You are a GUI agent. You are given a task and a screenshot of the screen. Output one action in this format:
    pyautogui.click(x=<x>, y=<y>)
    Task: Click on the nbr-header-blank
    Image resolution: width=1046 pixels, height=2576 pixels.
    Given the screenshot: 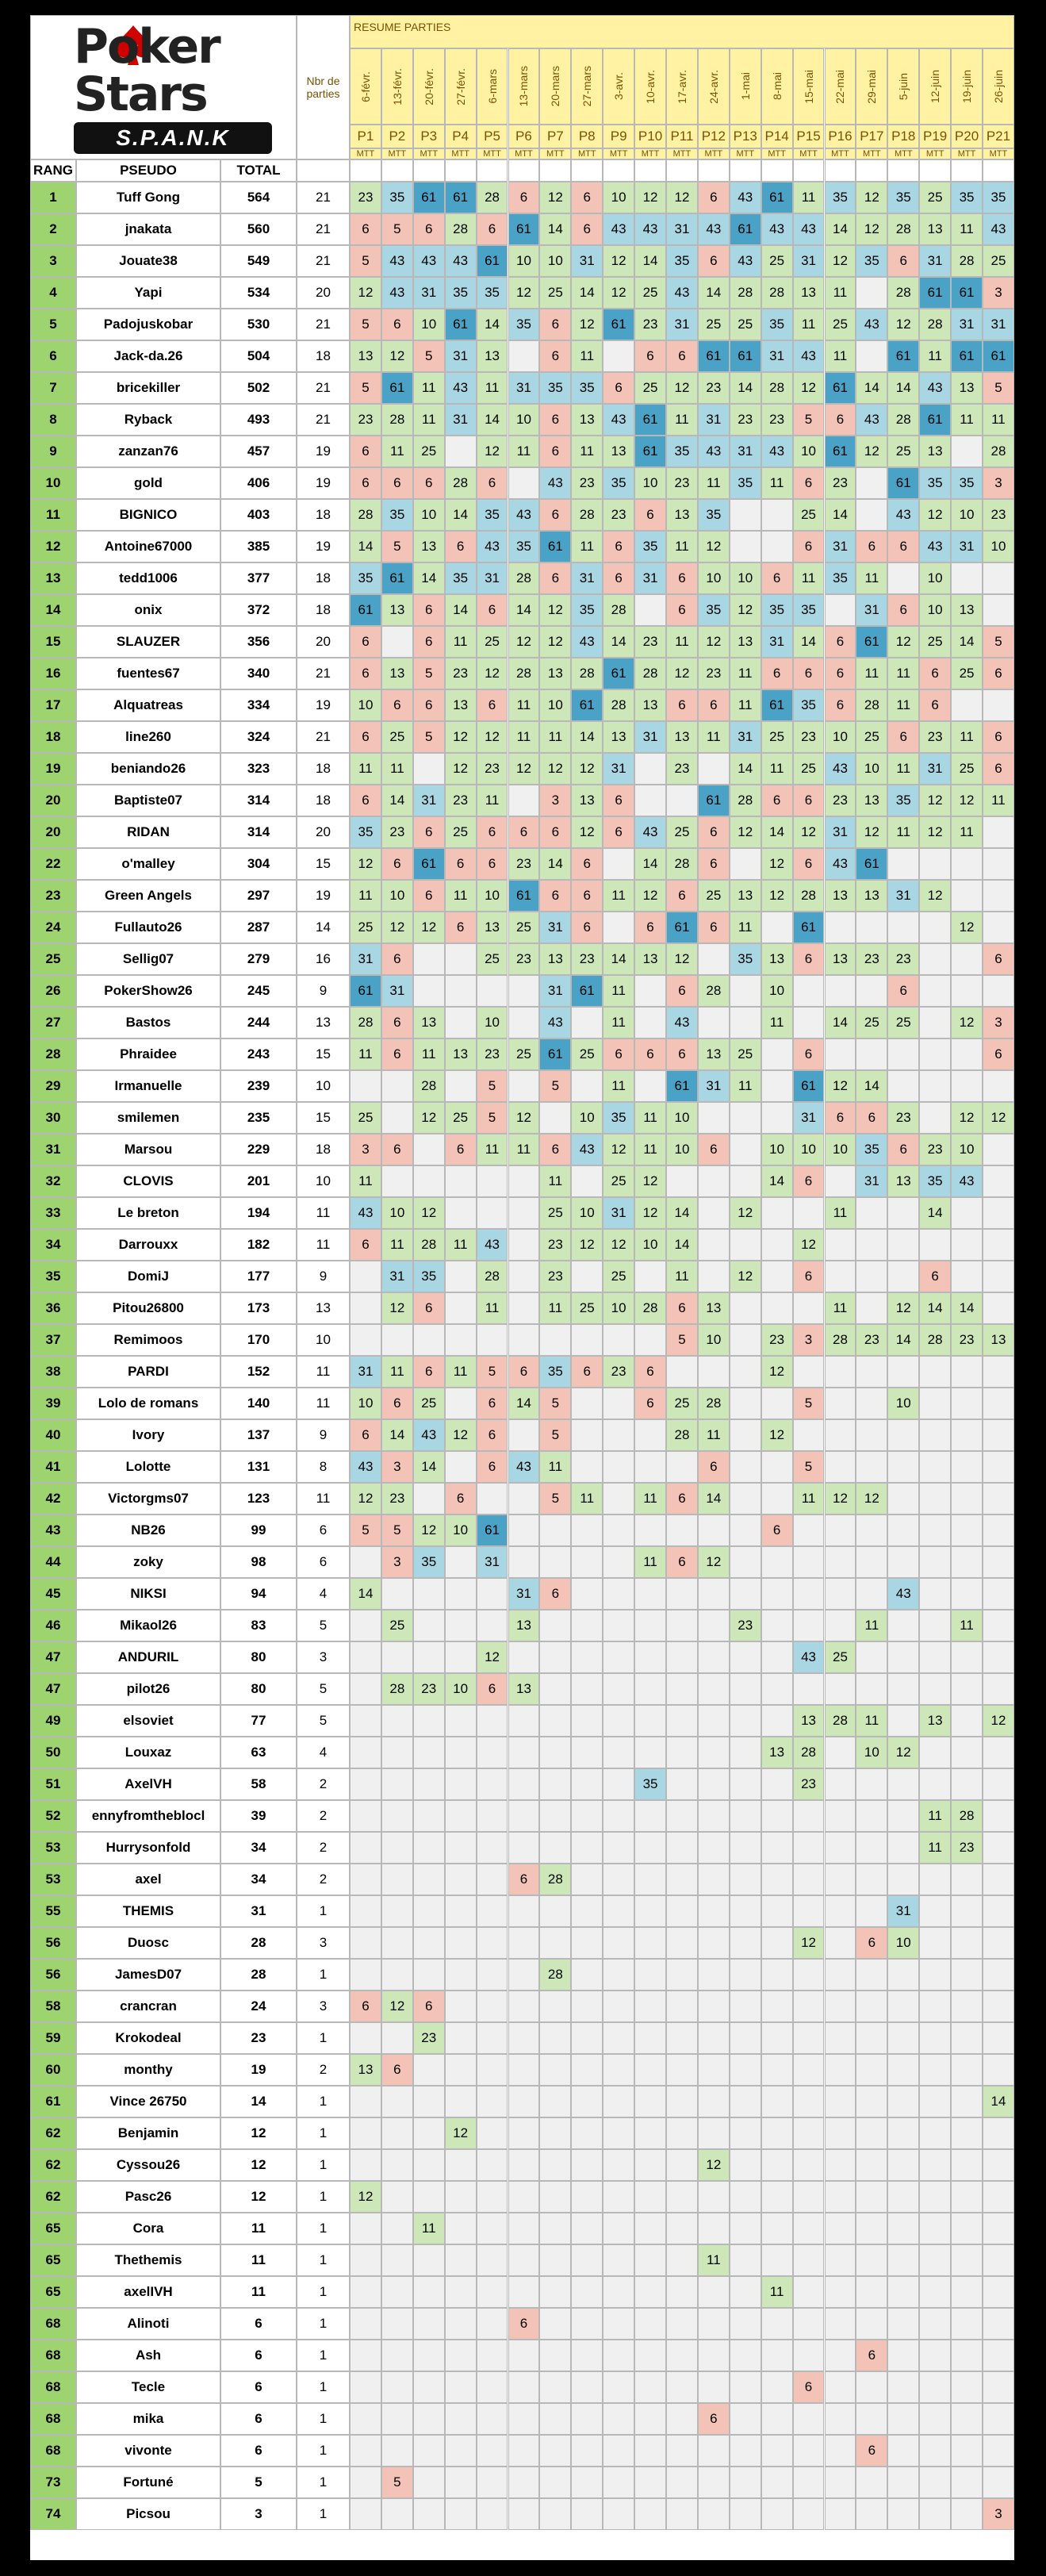 What is the action you would take?
    pyautogui.click(x=323, y=170)
    